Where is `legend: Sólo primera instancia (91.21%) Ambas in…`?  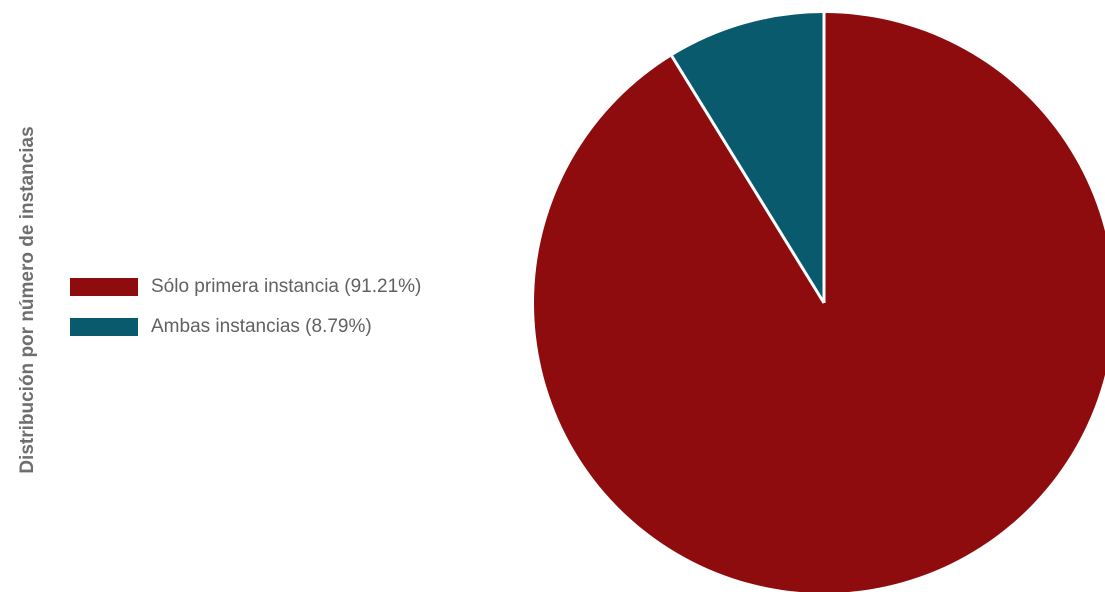 legend: Sólo primera instancia (91.21%) Ambas in… is located at coordinates (245, 314).